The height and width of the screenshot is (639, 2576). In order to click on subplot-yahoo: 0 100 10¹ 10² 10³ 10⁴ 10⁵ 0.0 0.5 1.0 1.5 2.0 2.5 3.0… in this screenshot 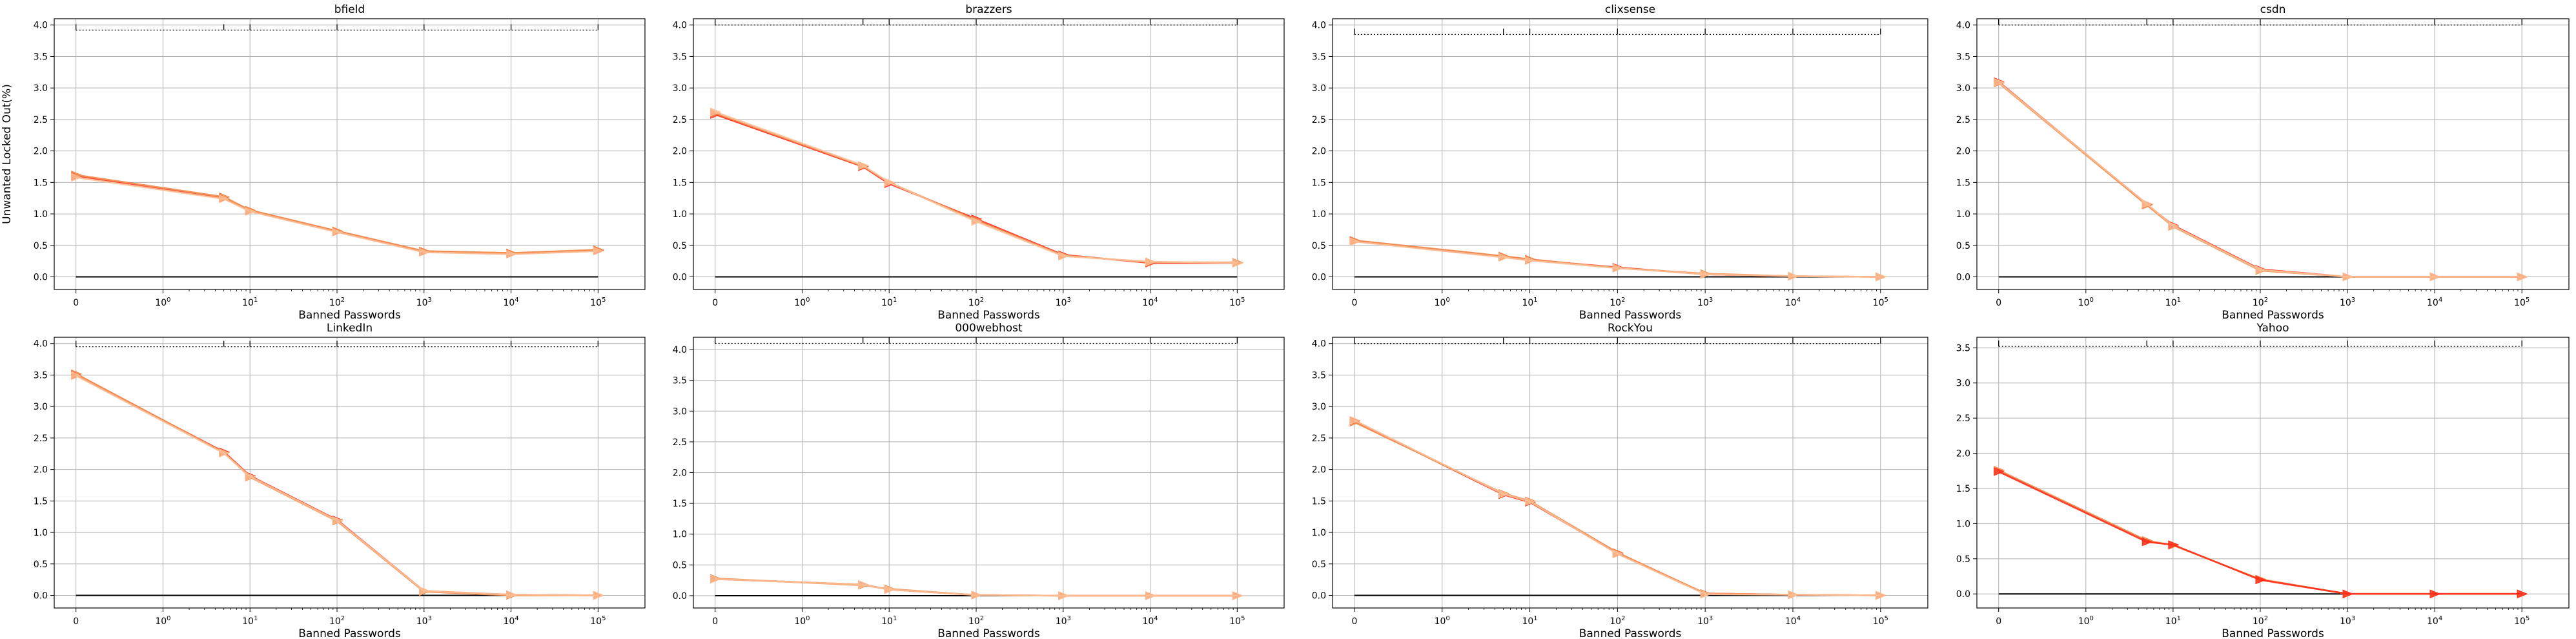, I will do `click(2263, 480)`.